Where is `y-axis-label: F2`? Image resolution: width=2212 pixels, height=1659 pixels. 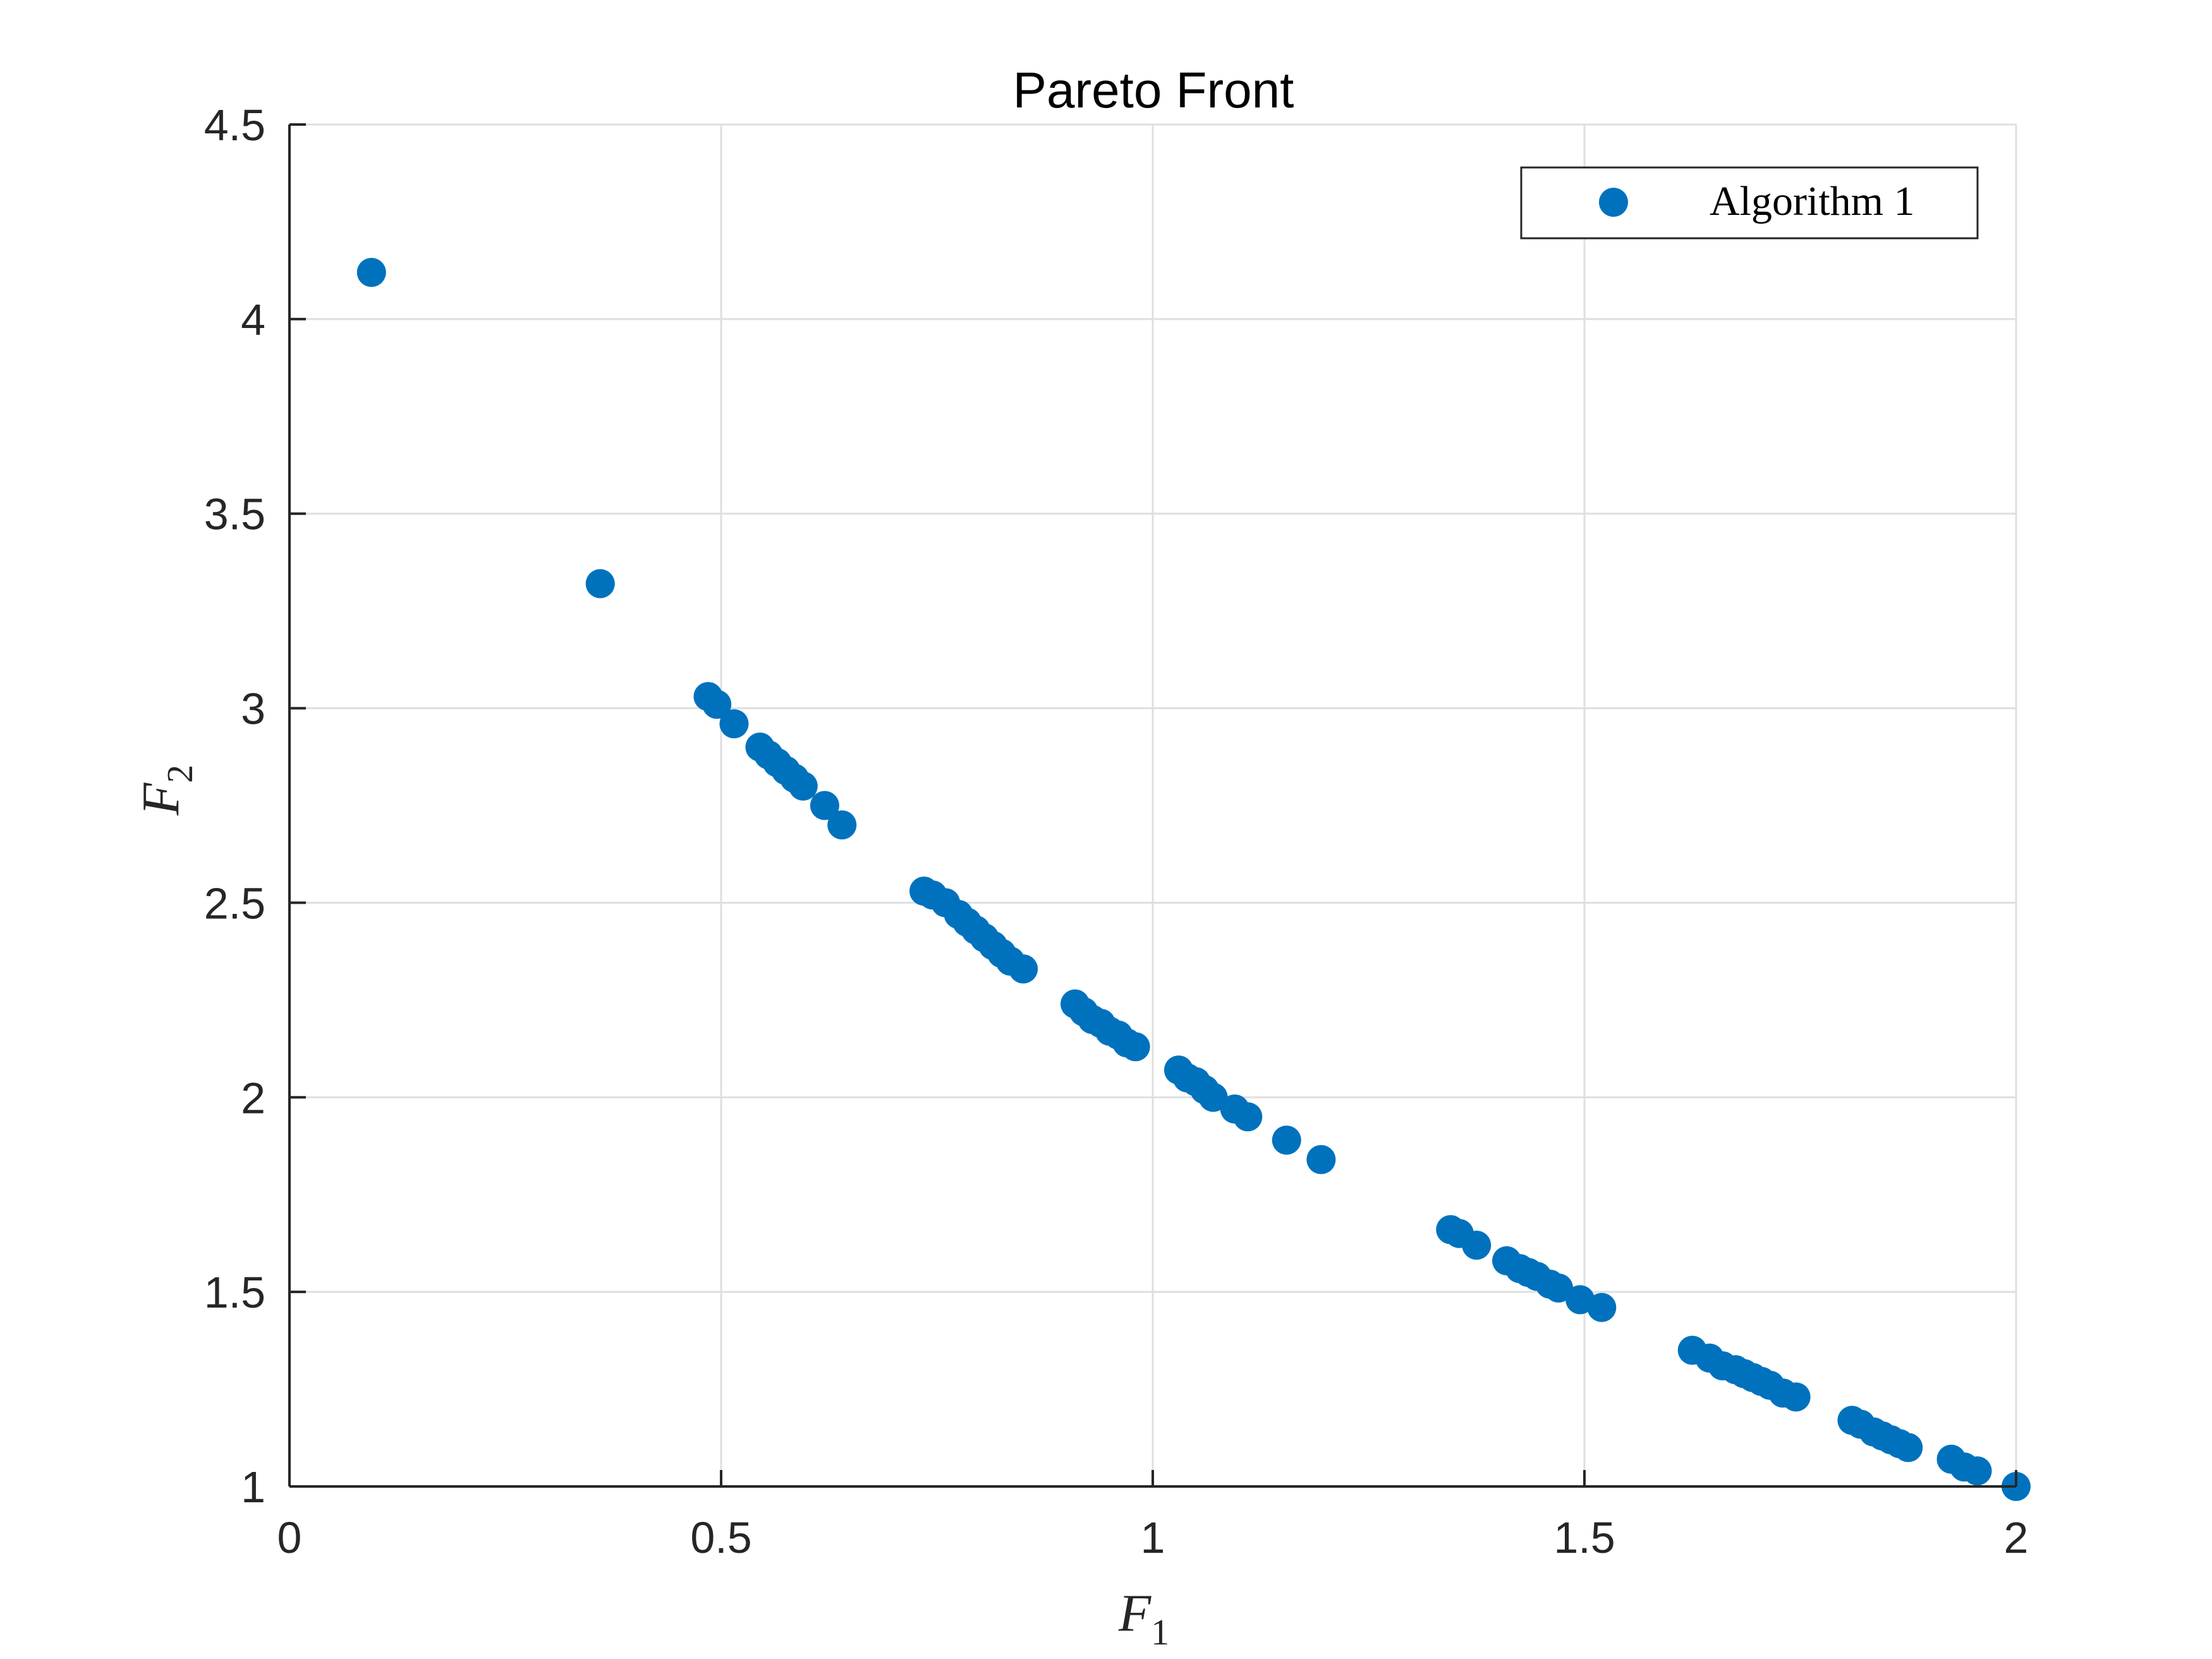
y-axis-label: F2 is located at coordinates (165, 790).